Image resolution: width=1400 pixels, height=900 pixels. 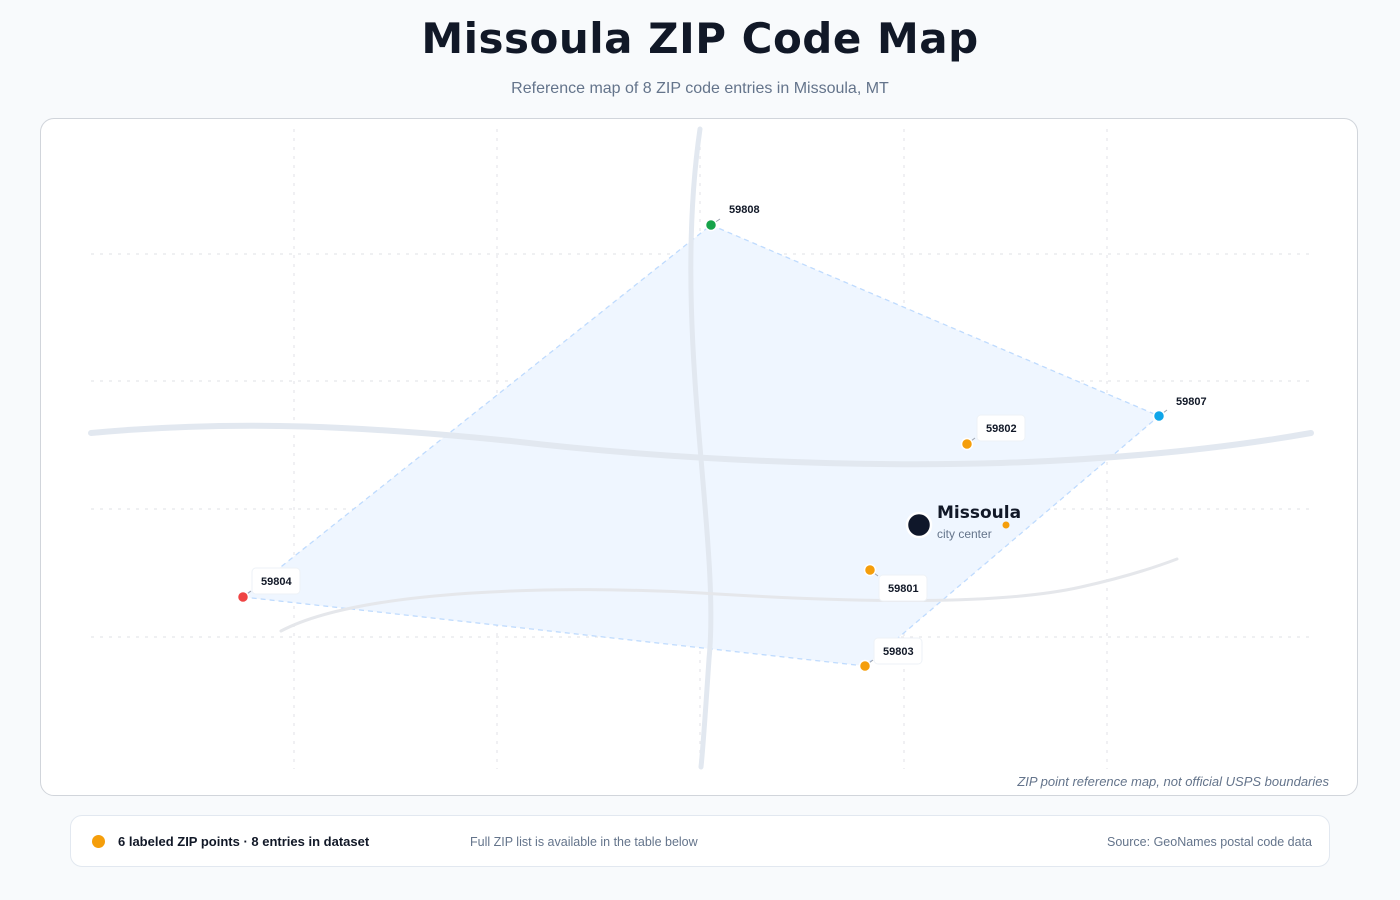 What do you see at coordinates (700, 38) in the screenshot?
I see `page-title: Missoula ZIP Code Map` at bounding box center [700, 38].